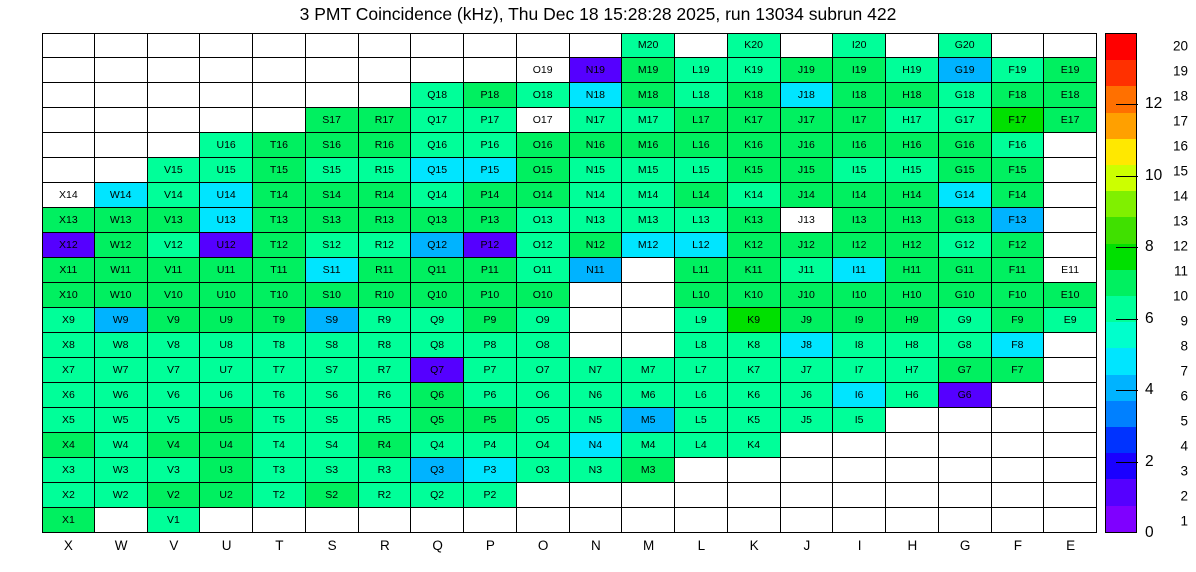 This screenshot has width=1196, height=572. I want to click on heatmap-cell: M12, so click(648, 245).